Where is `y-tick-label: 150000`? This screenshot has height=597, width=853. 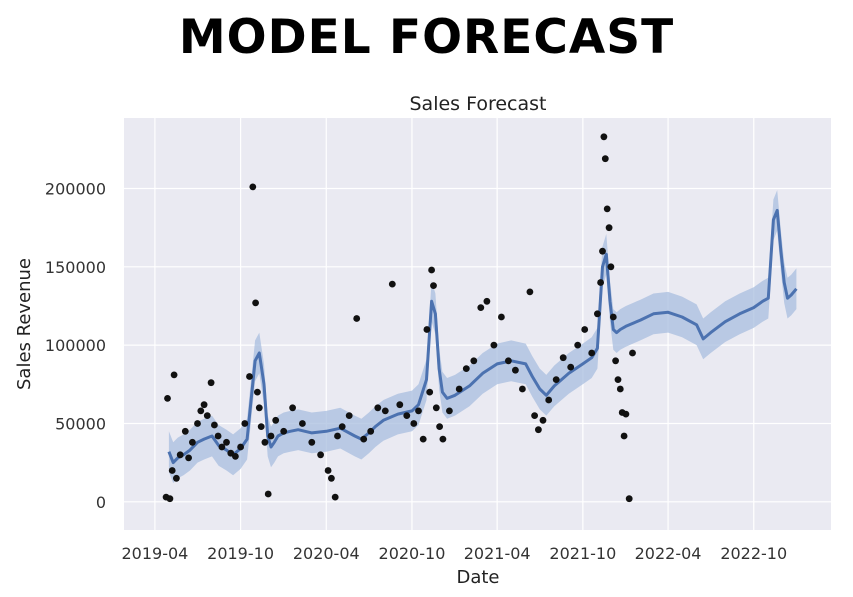 y-tick-label: 150000 is located at coordinates (75, 267).